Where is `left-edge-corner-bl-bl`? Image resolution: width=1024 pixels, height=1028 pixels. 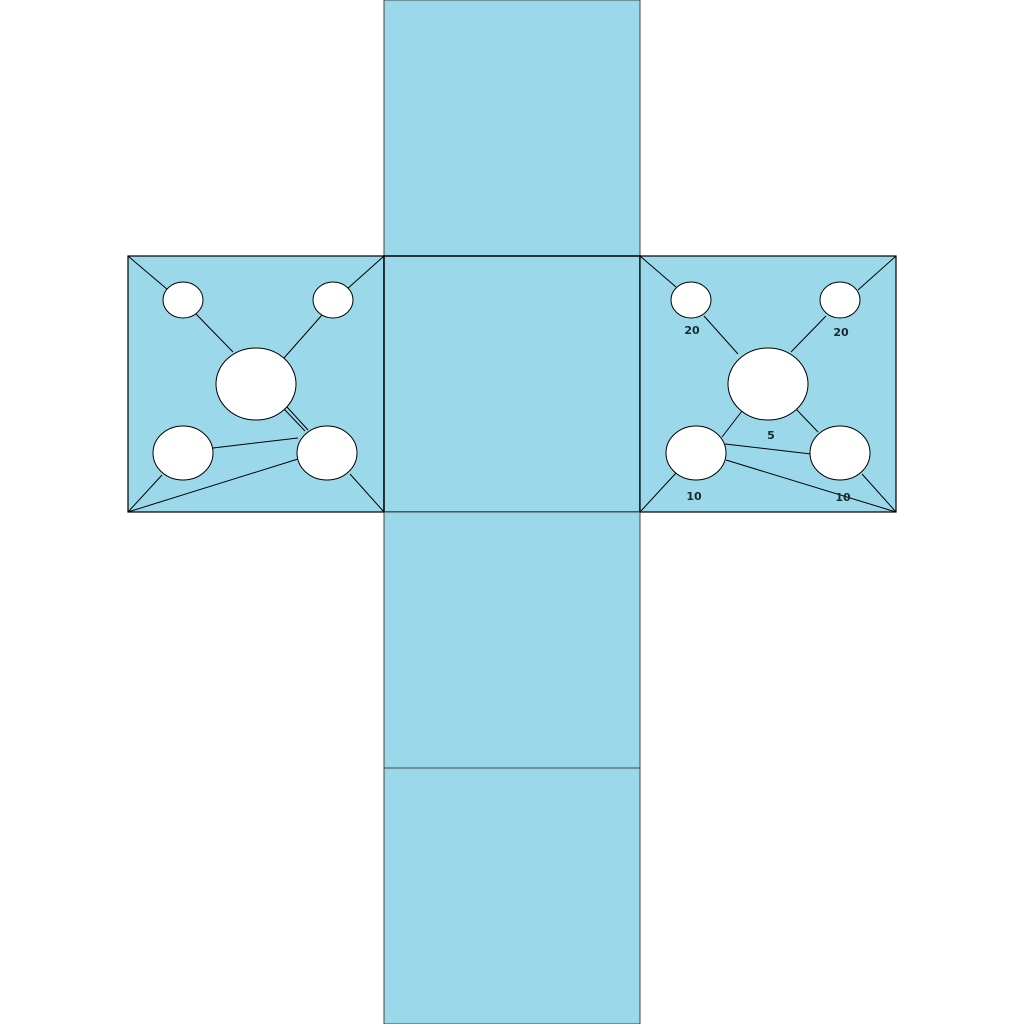
left-edge-corner-bl-bl is located at coordinates (145, 493).